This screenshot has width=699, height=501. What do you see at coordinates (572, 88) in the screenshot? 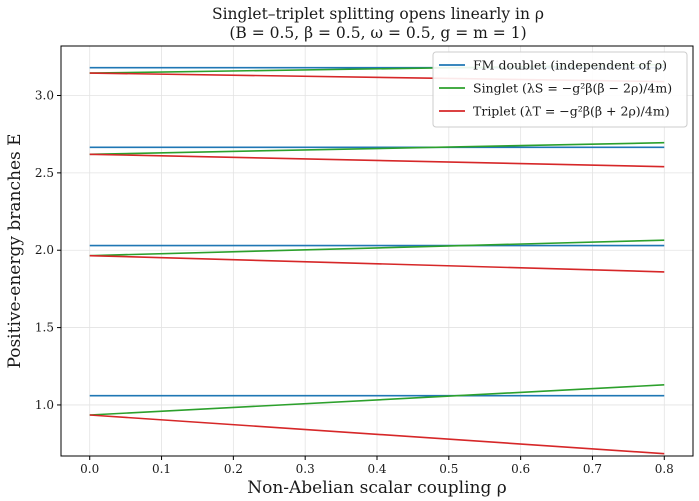
I see `legend-label: Singlet (λS = −g²β(β − 2ρ)/4m)` at bounding box center [572, 88].